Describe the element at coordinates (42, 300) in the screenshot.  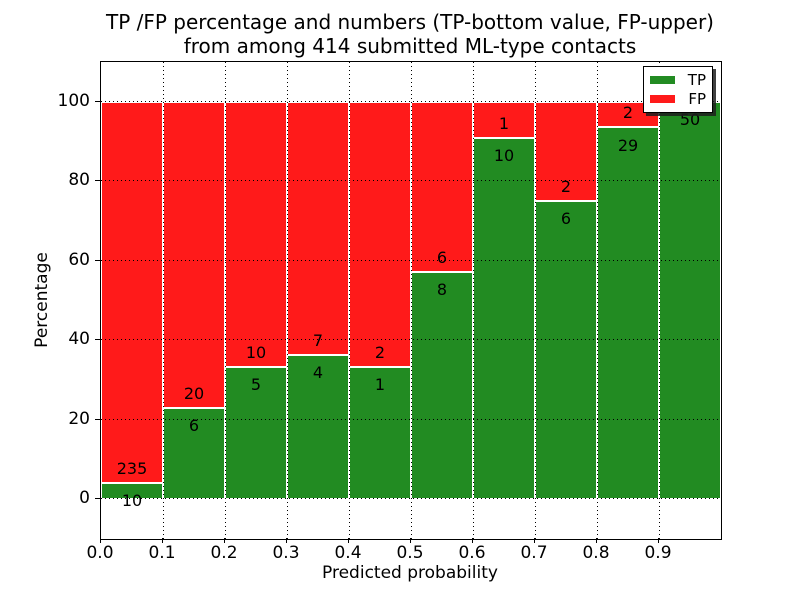
I see `y-axis-label: Percentage` at that location.